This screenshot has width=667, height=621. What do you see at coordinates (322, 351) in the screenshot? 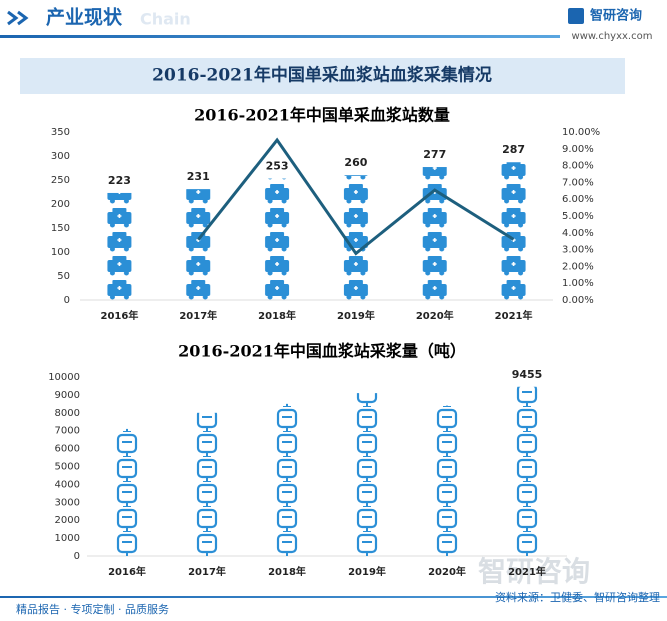
I see `chart-title: 2016-2021年中国血浆站采浆量（吨）` at bounding box center [322, 351].